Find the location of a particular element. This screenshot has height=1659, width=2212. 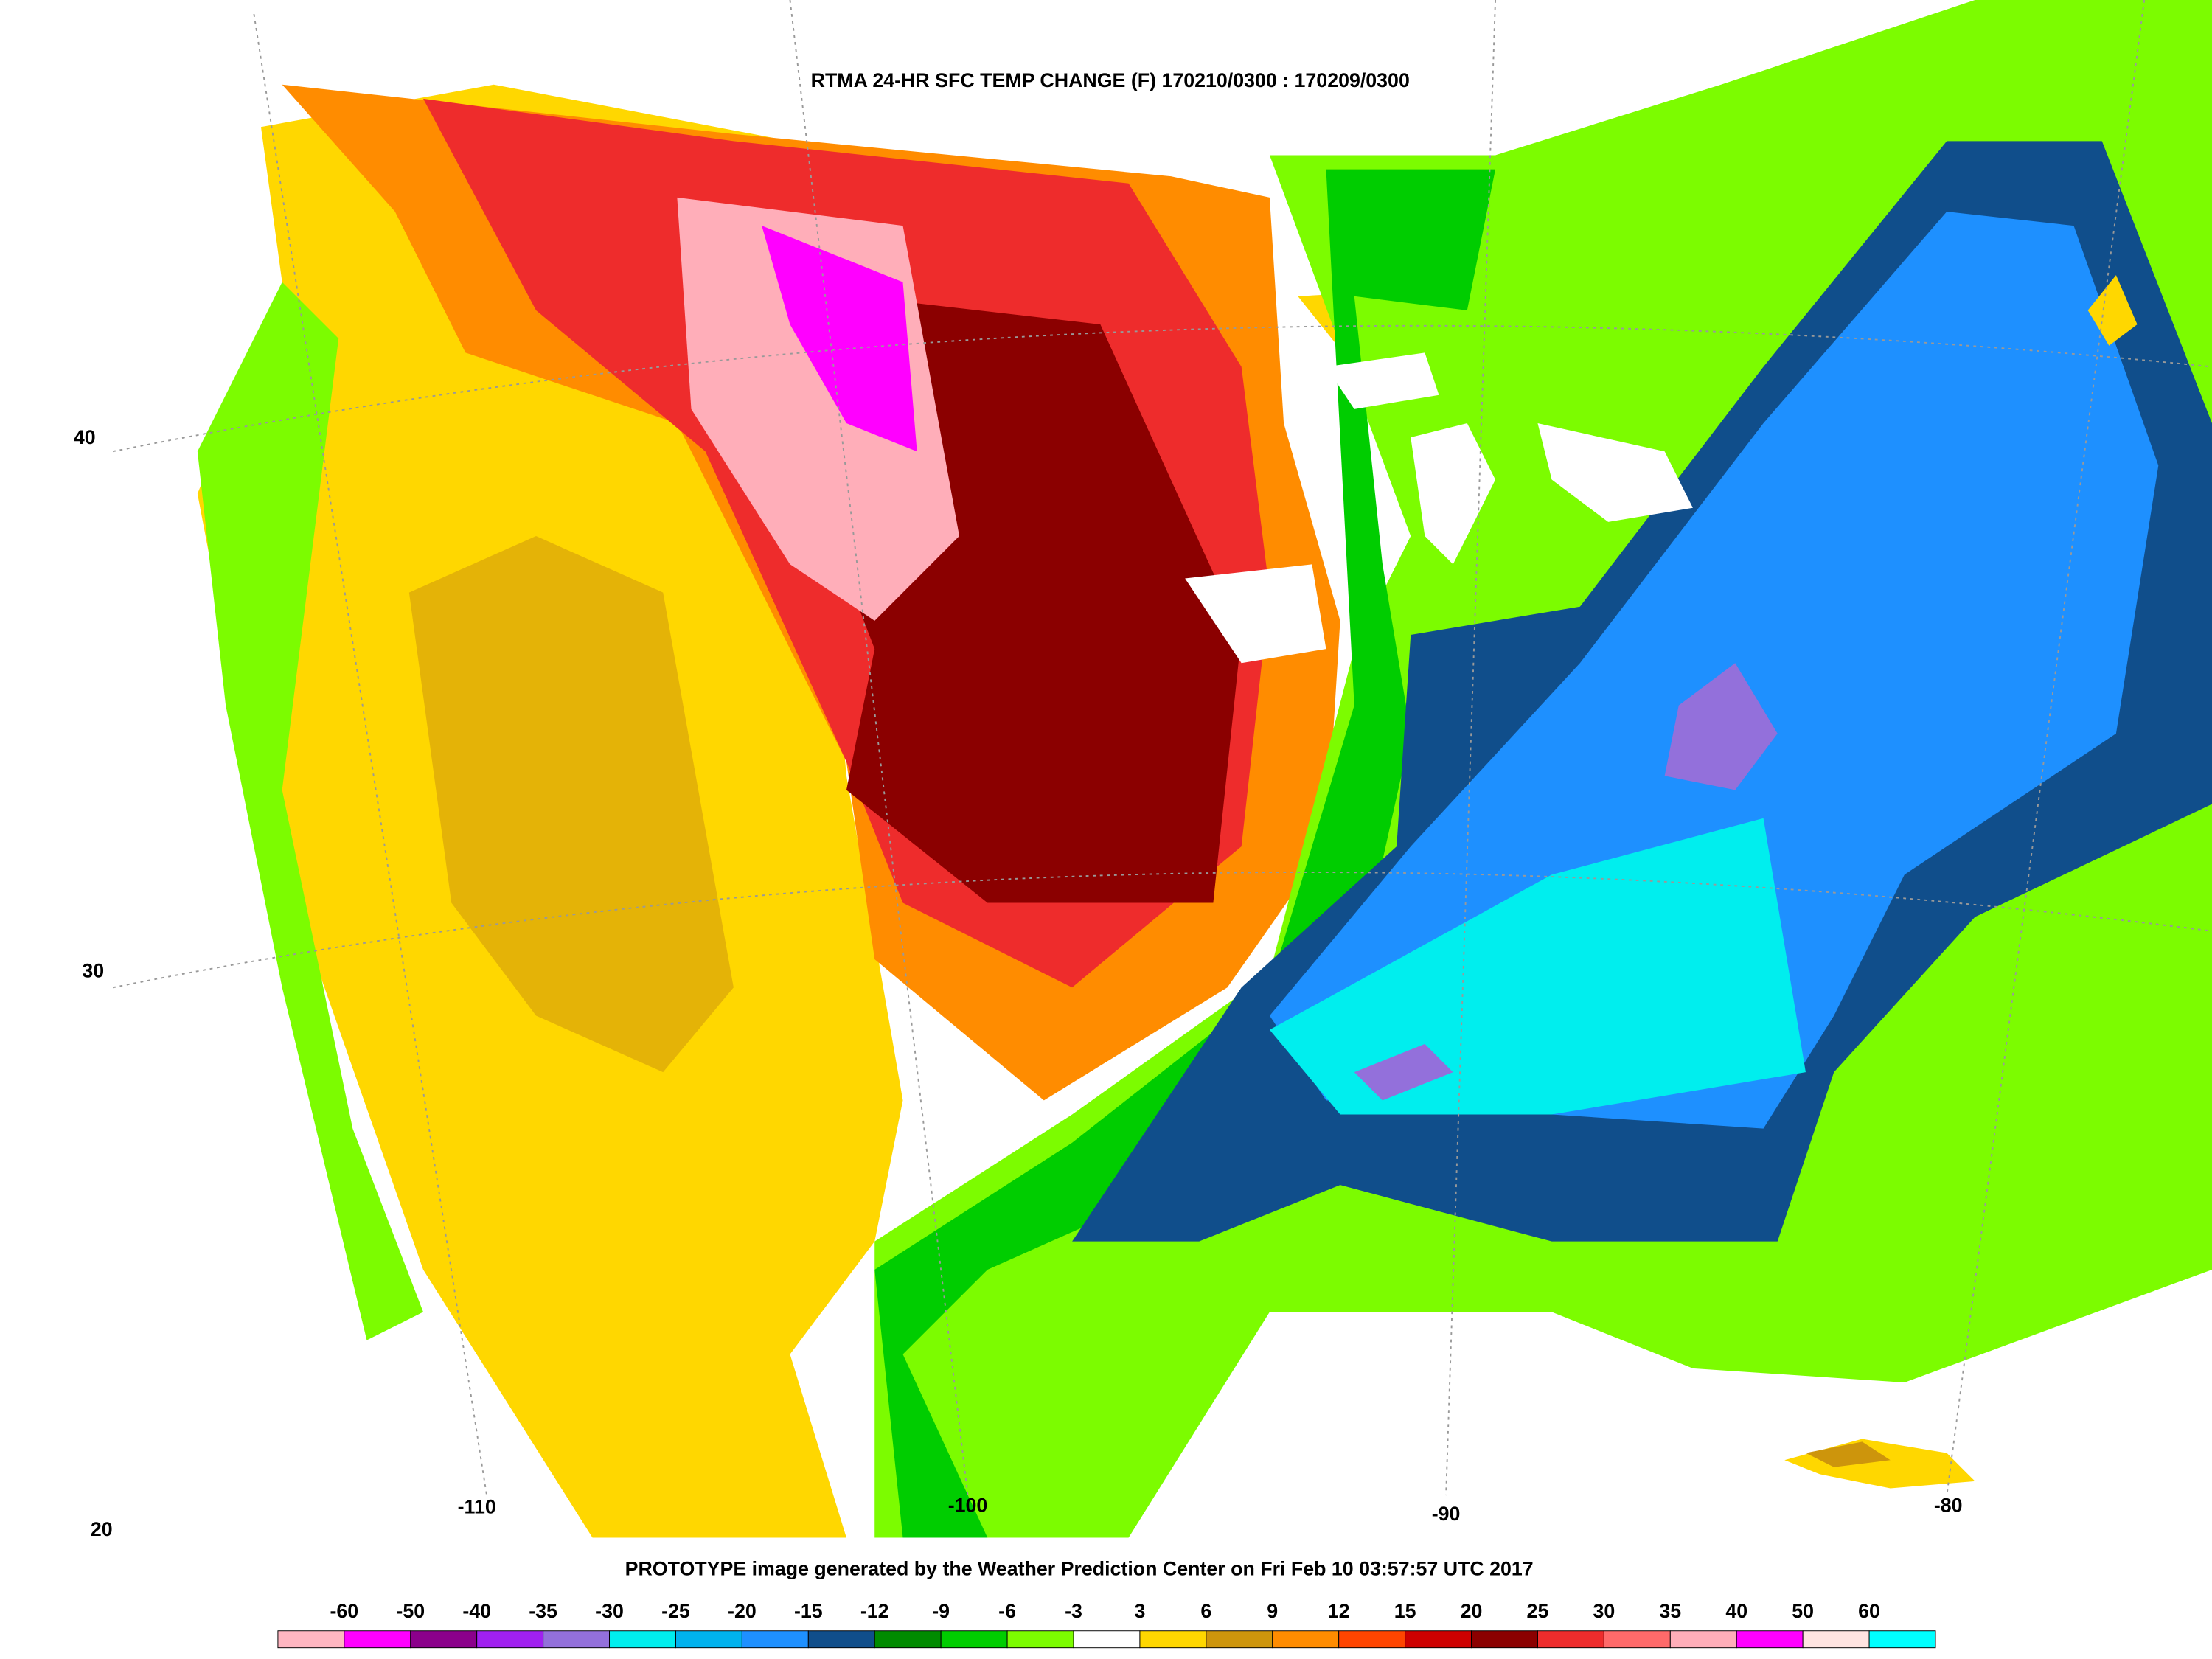

field-cuba-core is located at coordinates (1848, 1454).